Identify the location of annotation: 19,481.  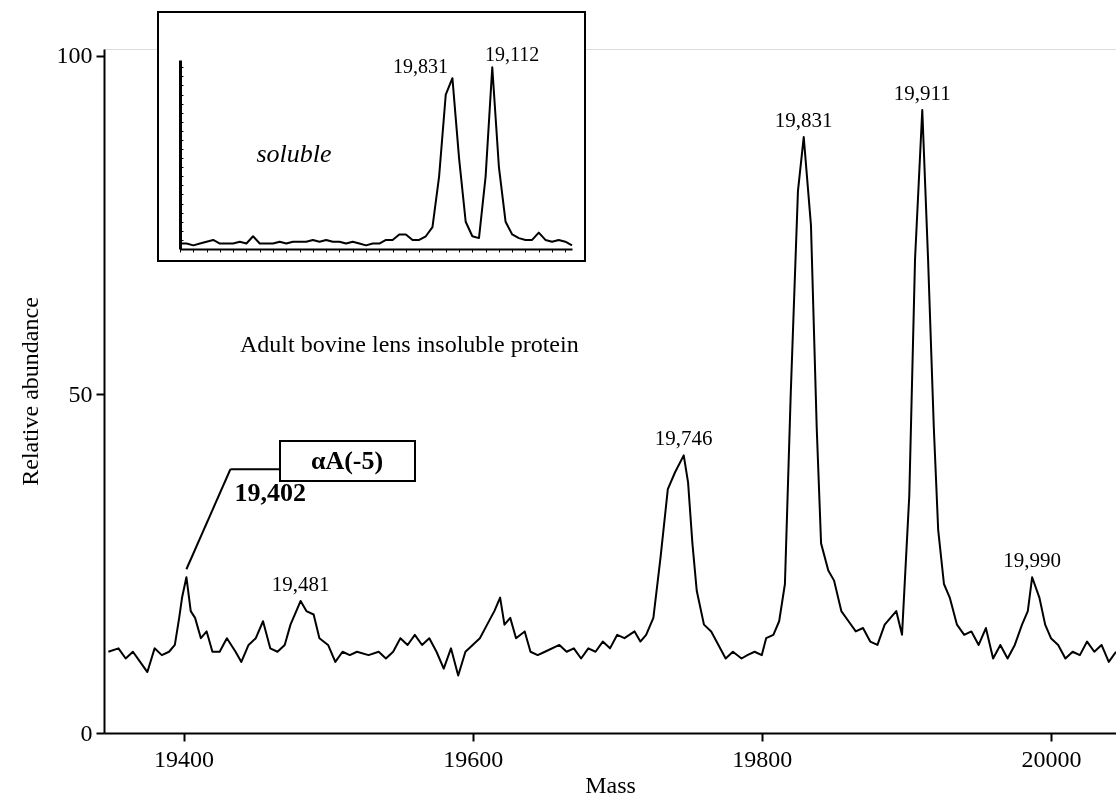
(300, 583).